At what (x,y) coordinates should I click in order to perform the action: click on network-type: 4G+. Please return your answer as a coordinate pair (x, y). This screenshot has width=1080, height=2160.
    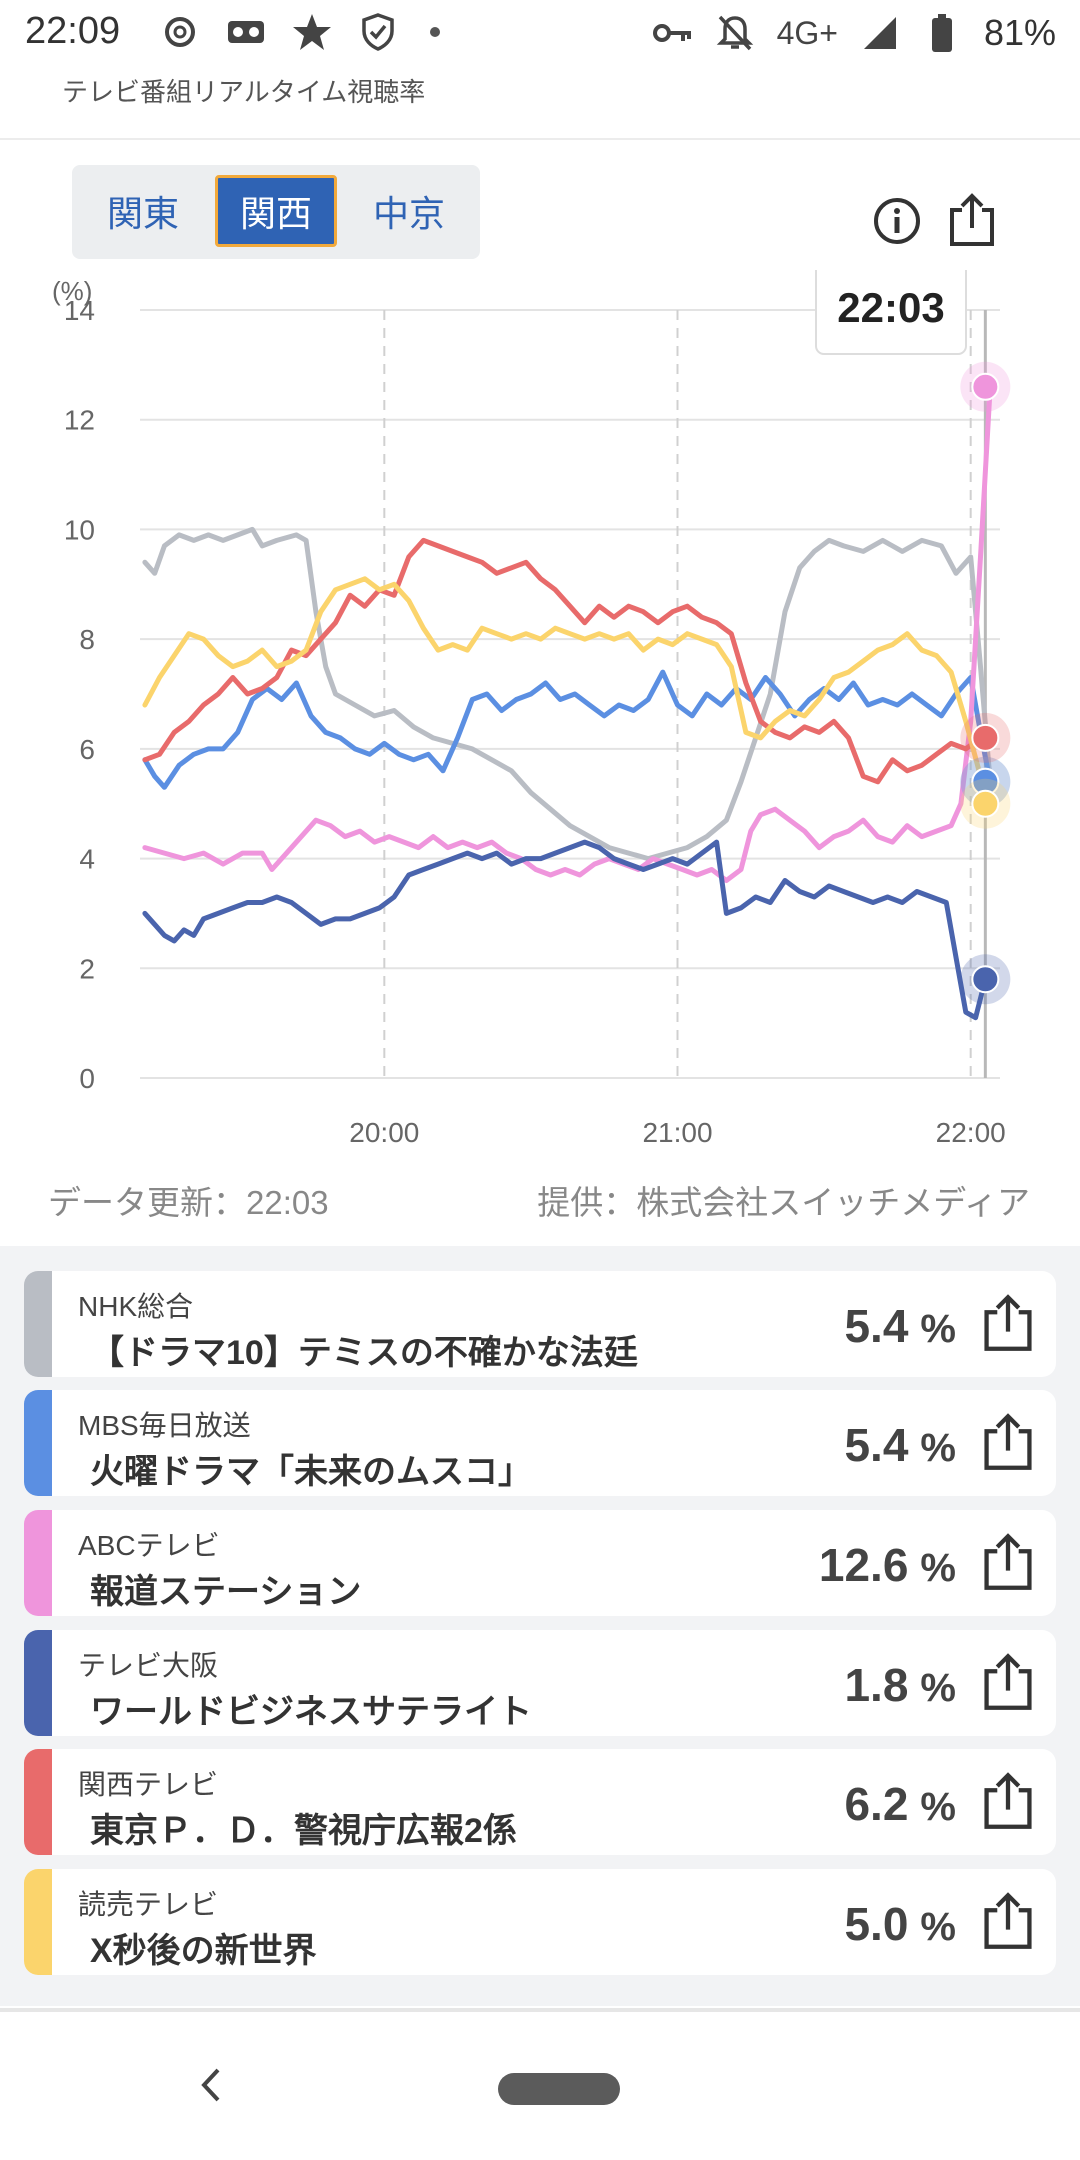
    Looking at the image, I should click on (807, 32).